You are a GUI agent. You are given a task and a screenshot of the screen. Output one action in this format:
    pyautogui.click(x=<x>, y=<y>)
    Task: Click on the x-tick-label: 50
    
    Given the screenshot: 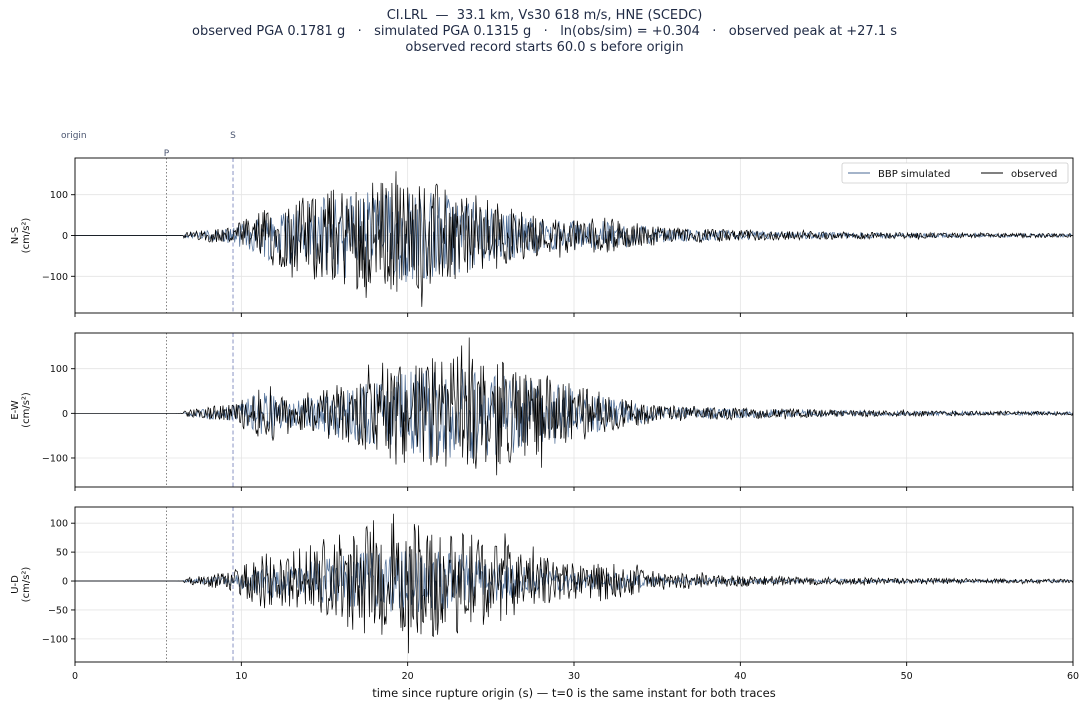 What is the action you would take?
    pyautogui.click(x=907, y=676)
    